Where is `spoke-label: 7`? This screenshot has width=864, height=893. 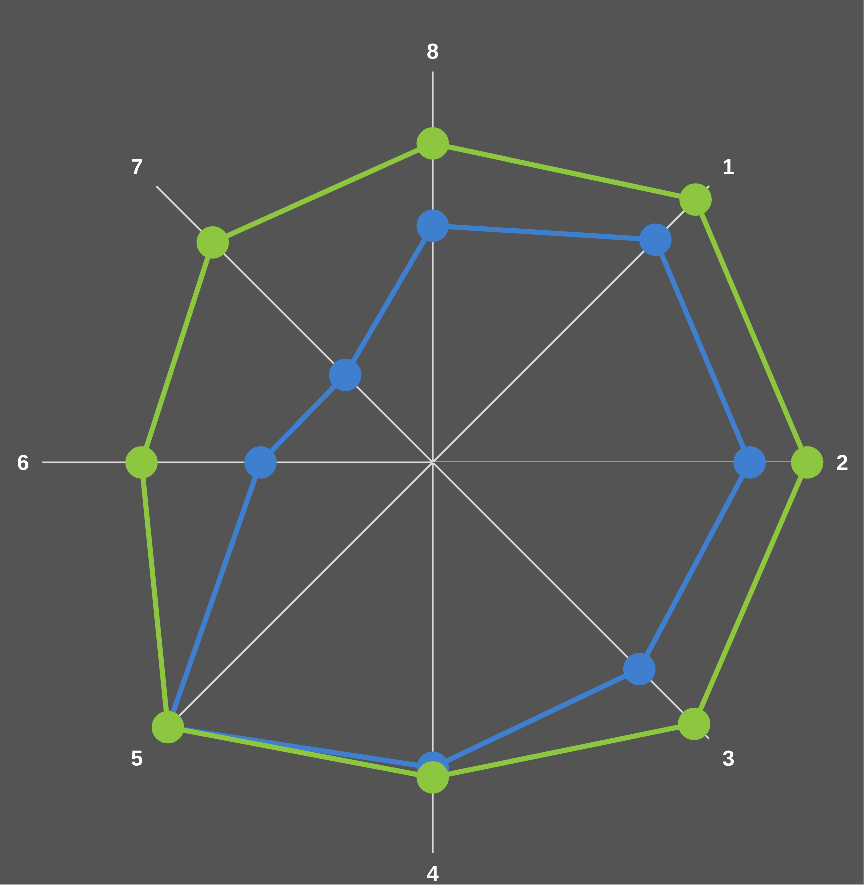 spoke-label: 7 is located at coordinates (137, 166).